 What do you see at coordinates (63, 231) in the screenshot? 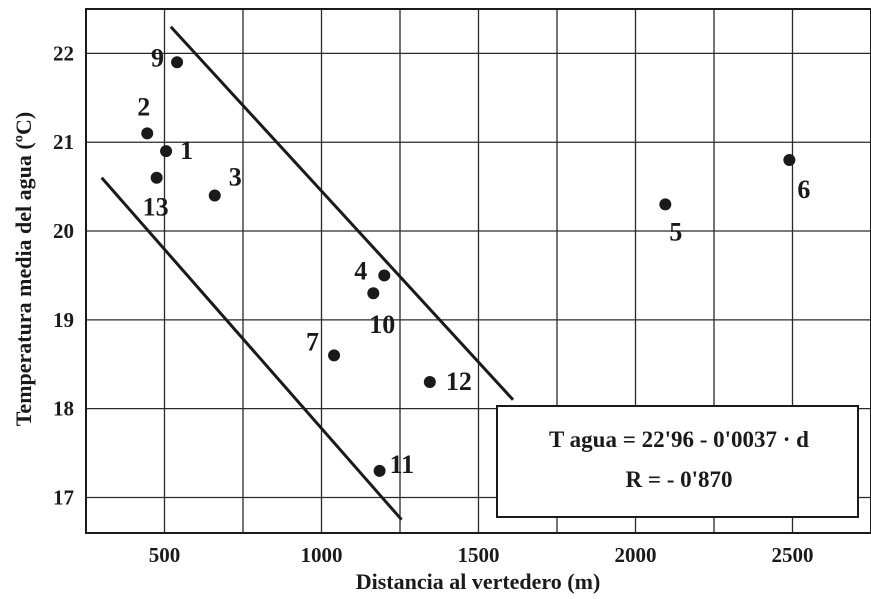
I see `y-tick-label: 20` at bounding box center [63, 231].